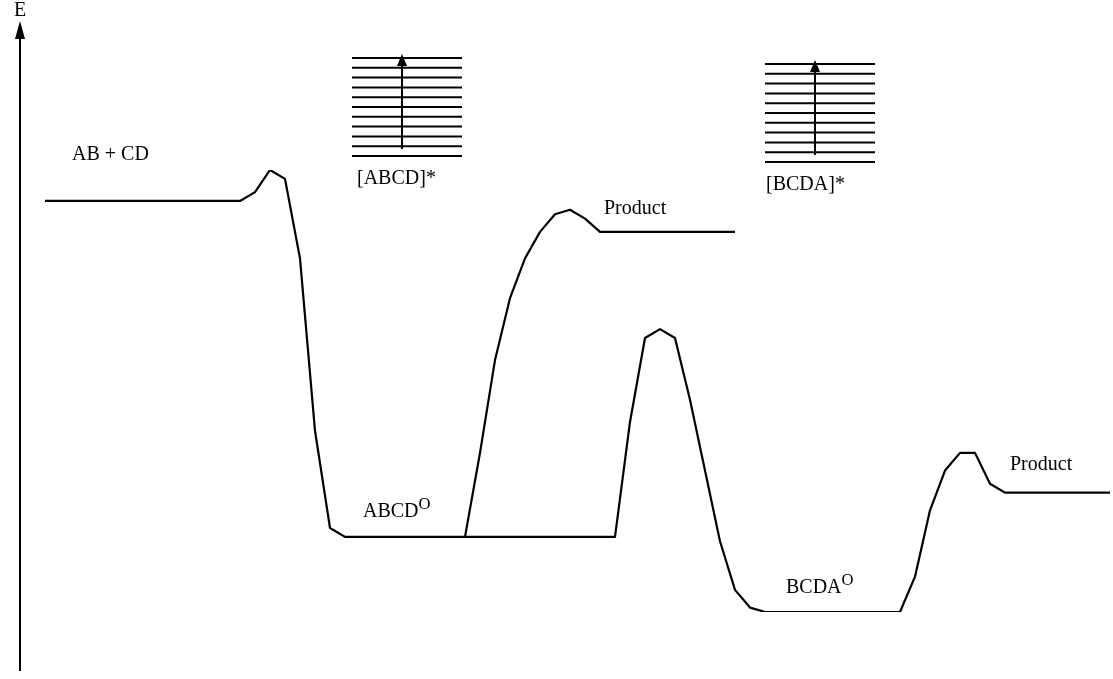 This screenshot has width=1113, height=679. I want to click on annotation: BCDA$^{O}$, so click(820, 584).